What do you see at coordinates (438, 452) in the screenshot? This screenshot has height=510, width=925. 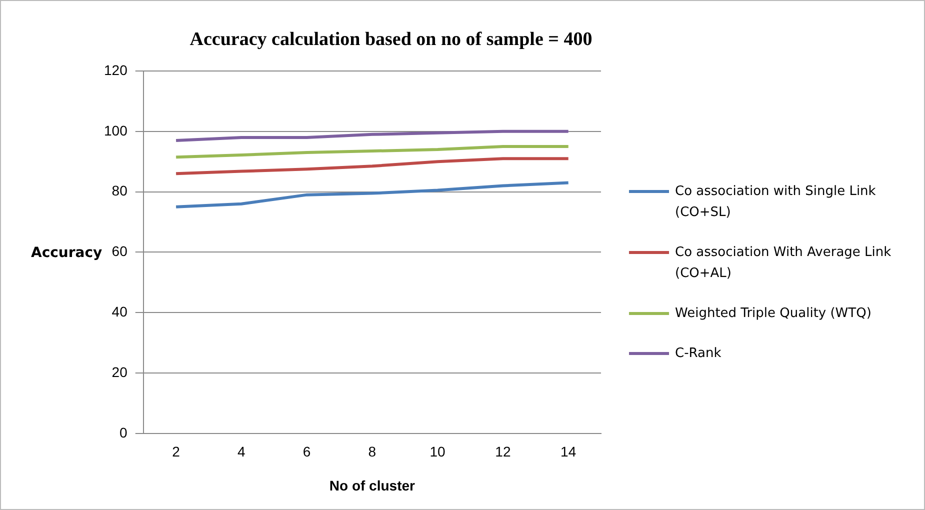 I see `x-tick-label: 10` at bounding box center [438, 452].